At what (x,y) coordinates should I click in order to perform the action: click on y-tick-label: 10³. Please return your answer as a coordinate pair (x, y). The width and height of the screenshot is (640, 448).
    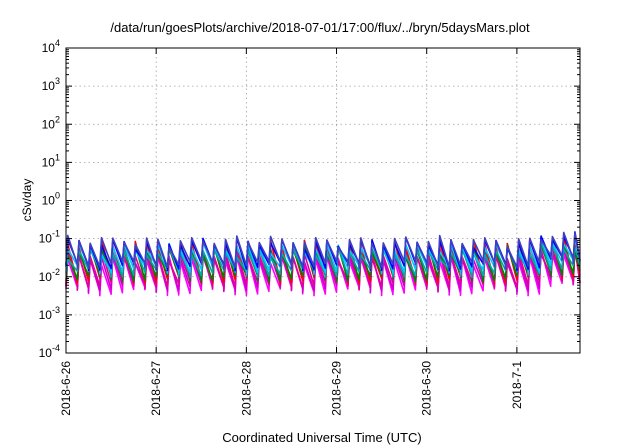
    Looking at the image, I should click on (51, 84).